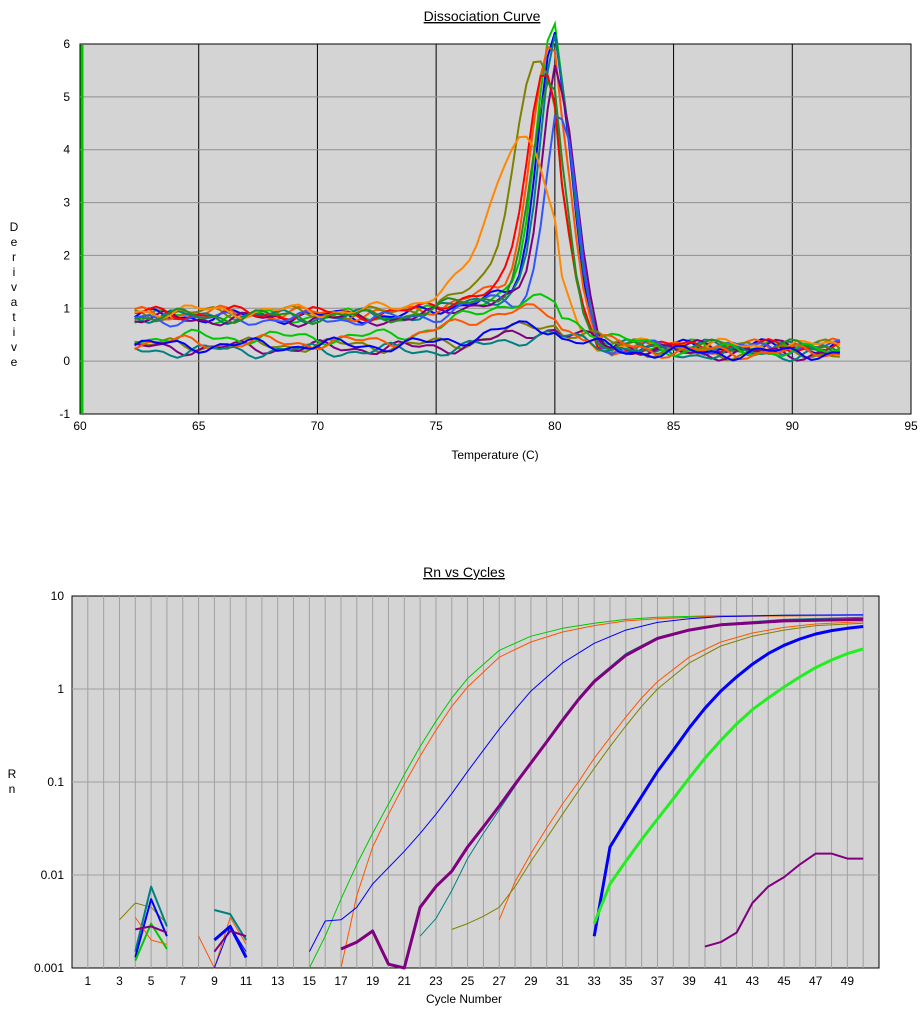  What do you see at coordinates (87, 981) in the screenshot?
I see `x-tick-label: 1` at bounding box center [87, 981].